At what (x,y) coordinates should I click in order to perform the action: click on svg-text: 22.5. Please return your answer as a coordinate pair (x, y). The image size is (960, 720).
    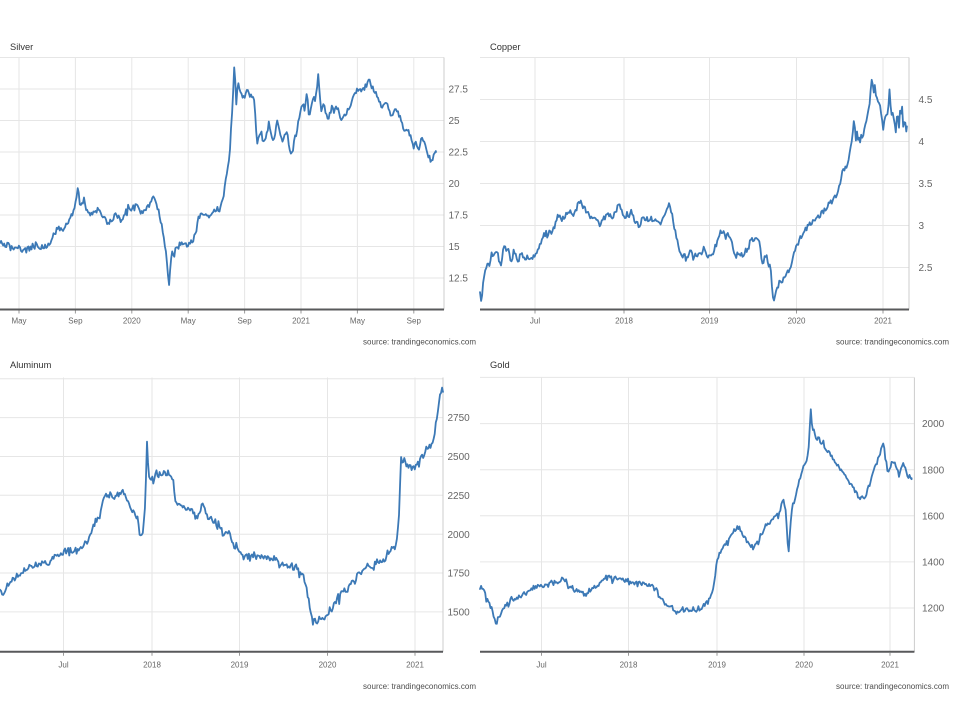
    Looking at the image, I should click on (459, 153).